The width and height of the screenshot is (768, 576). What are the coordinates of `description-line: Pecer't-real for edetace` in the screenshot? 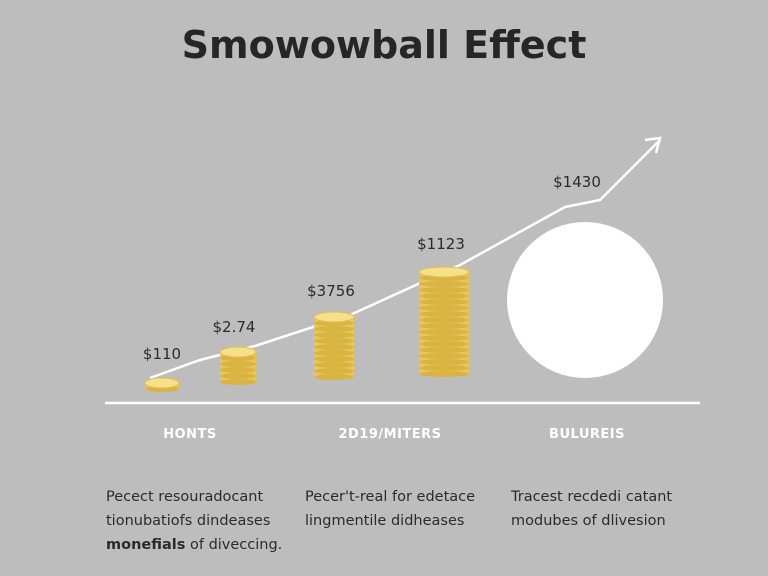 It's located at (390, 497).